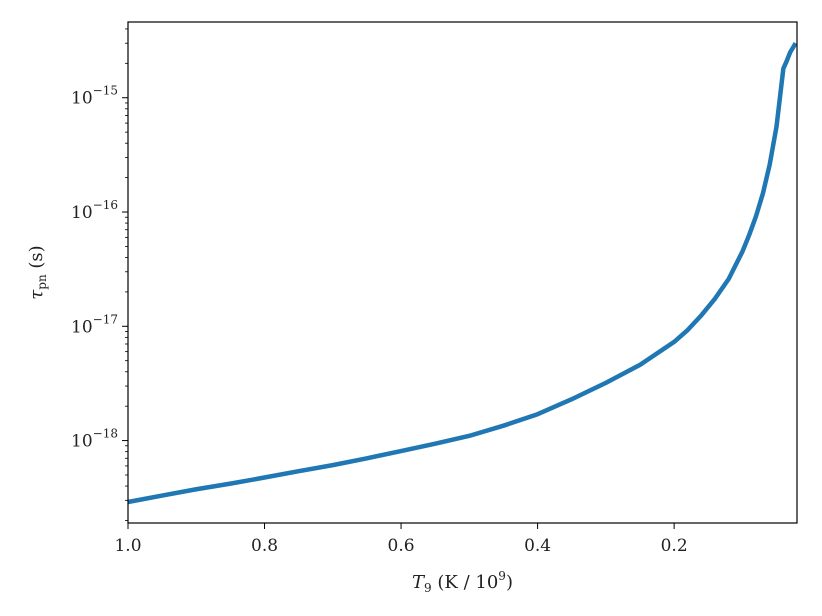  I want to click on y-tick-label: 10−18, so click(94, 439).